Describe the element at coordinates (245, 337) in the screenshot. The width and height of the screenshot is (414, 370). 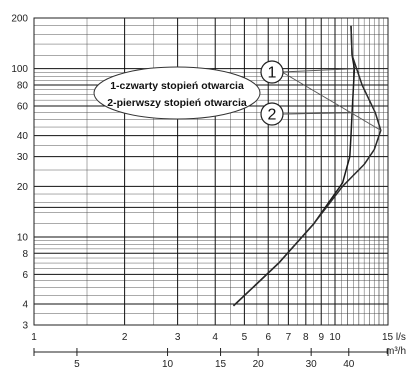
I see `x-tick-label: 5` at that location.